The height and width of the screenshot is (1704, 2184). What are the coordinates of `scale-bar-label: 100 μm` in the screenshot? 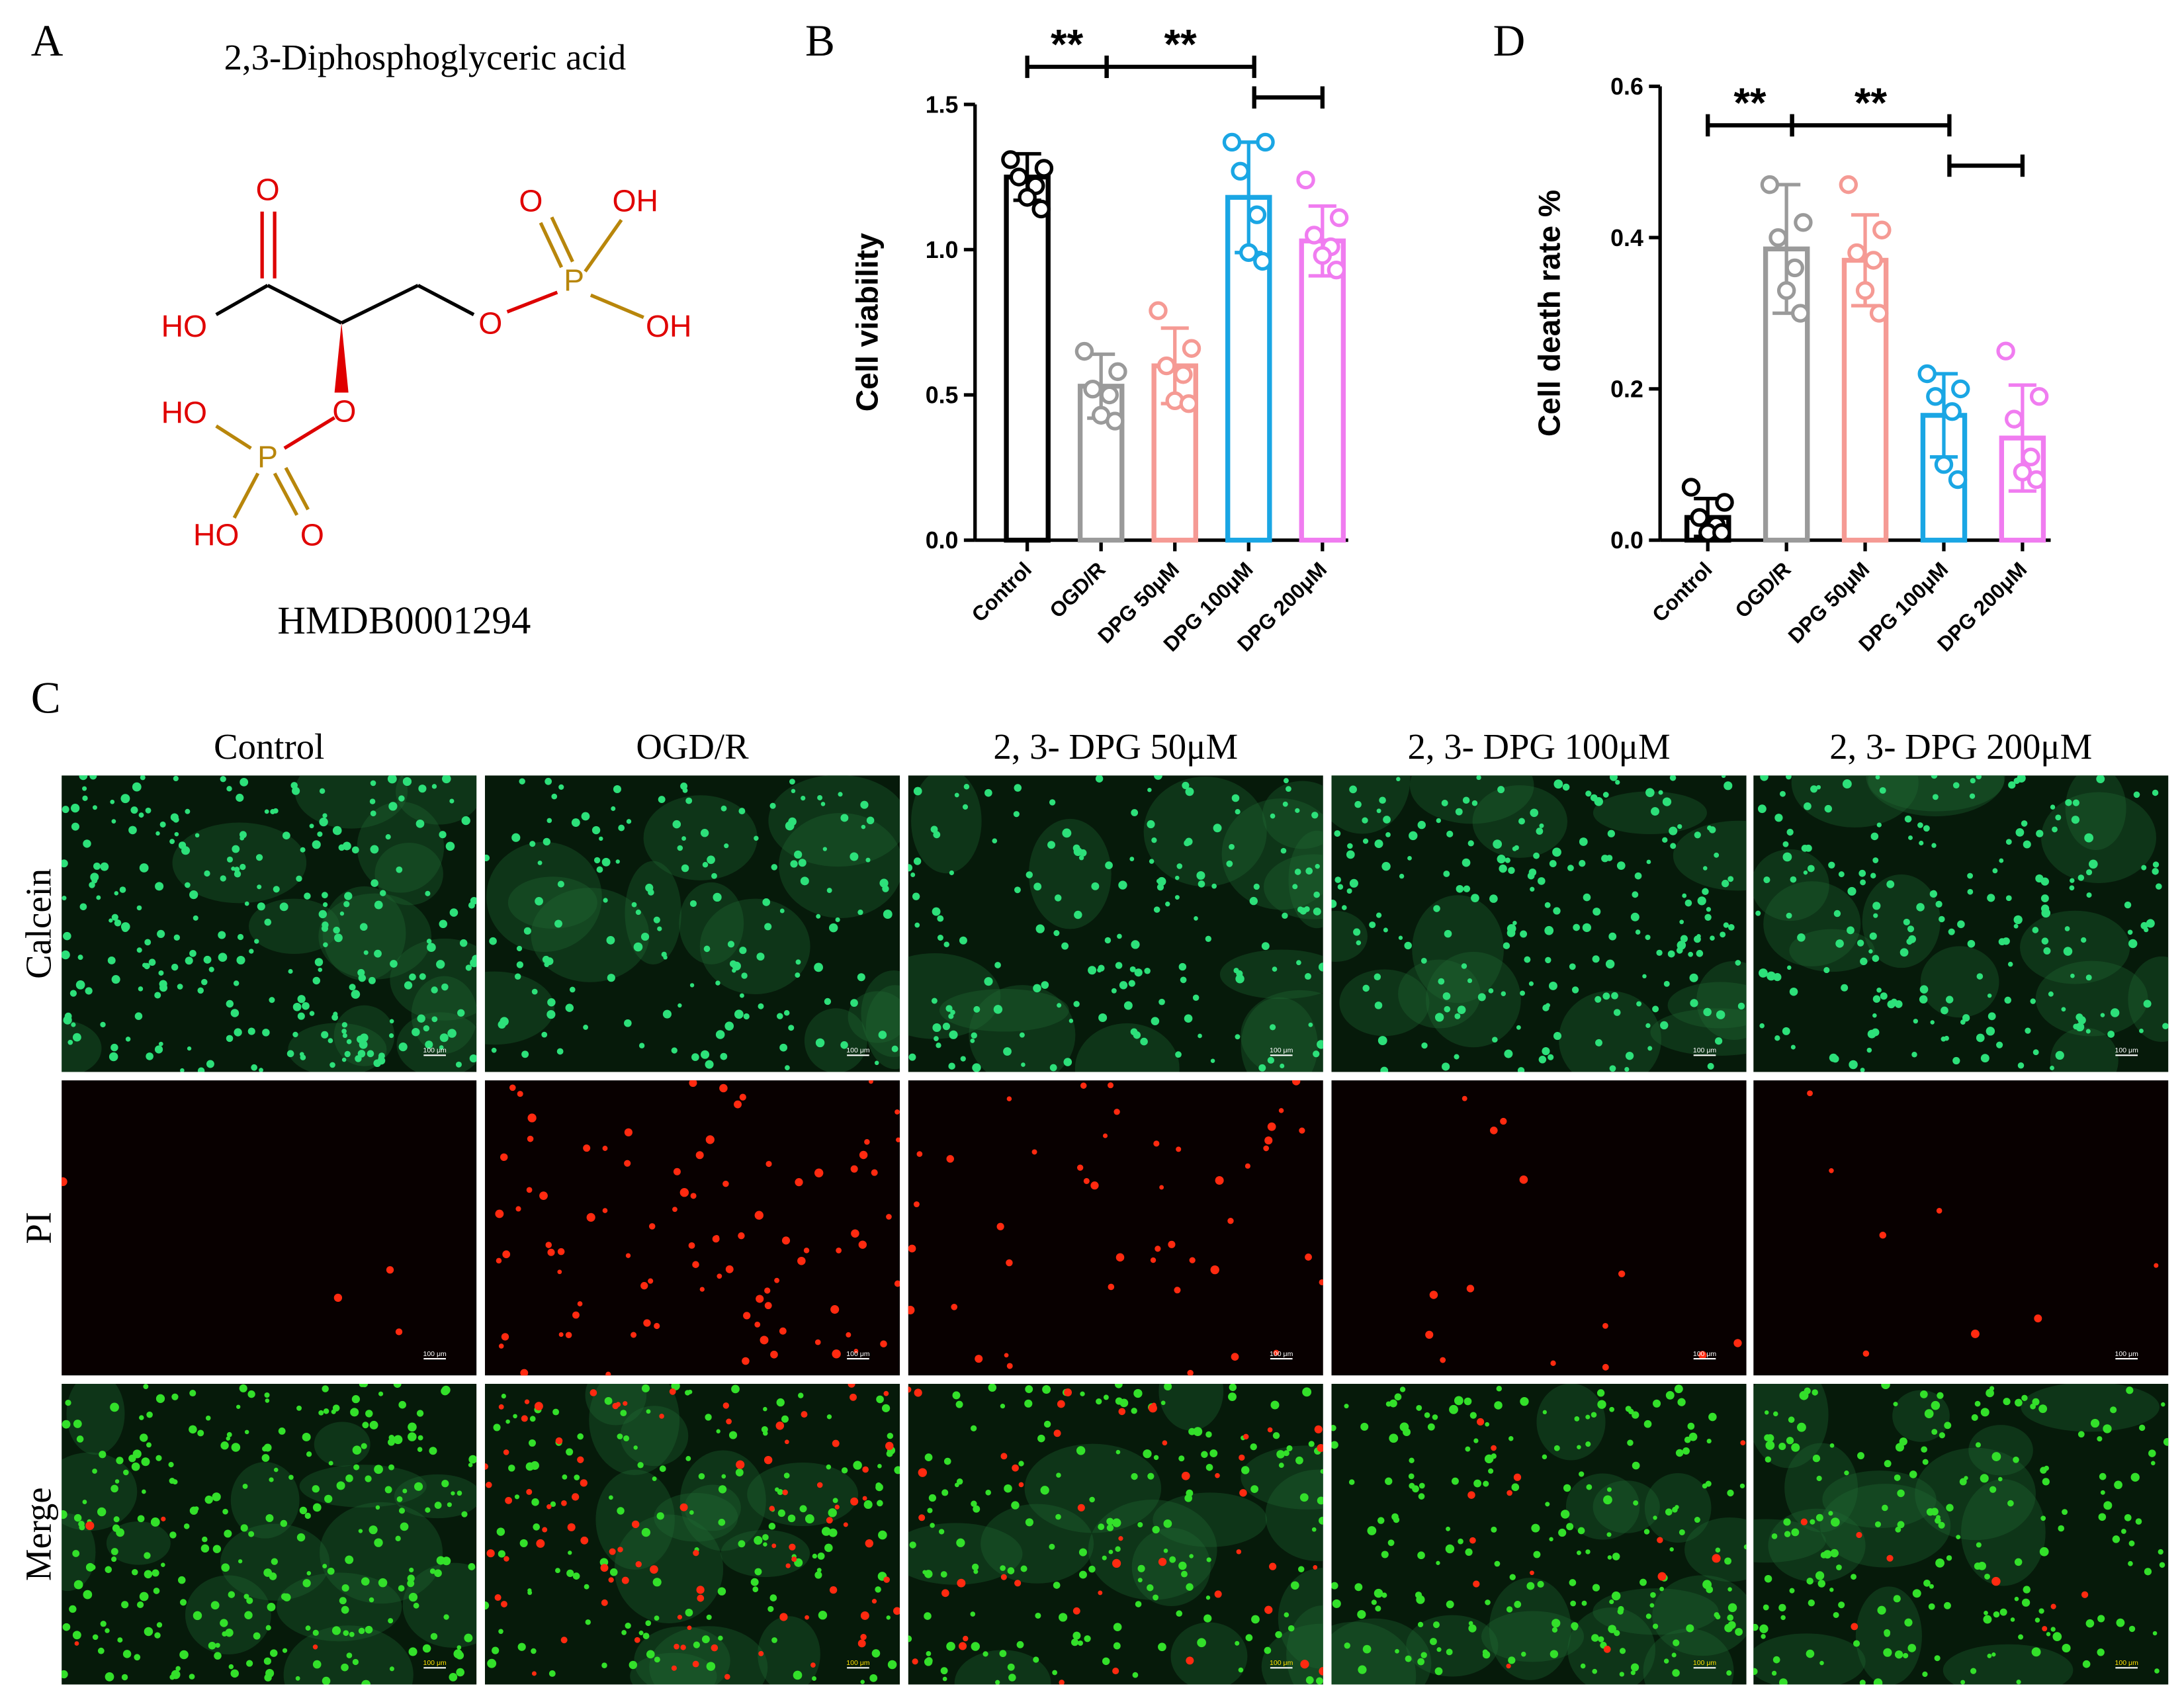 It's located at (1282, 1354).